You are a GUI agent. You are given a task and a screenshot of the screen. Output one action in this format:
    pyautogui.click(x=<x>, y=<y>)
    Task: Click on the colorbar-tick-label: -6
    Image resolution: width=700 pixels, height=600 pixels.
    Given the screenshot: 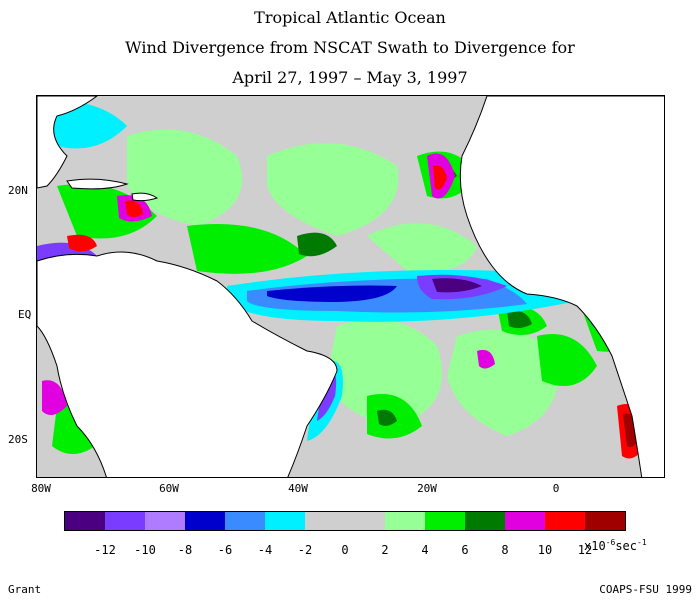 What is the action you would take?
    pyautogui.click(x=225, y=550)
    